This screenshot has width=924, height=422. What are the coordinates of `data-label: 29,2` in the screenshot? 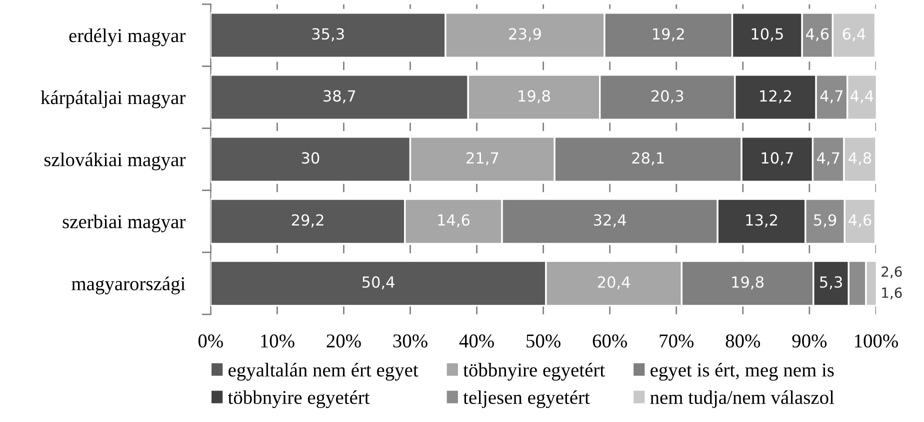 It's located at (308, 221).